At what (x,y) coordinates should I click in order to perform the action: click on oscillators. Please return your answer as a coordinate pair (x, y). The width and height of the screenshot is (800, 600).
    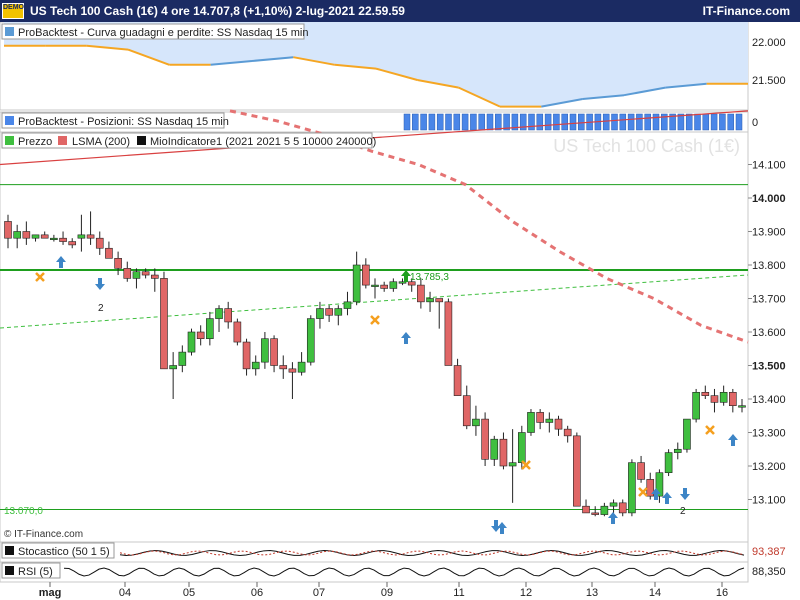
    Looking at the image, I should click on (404, 563).